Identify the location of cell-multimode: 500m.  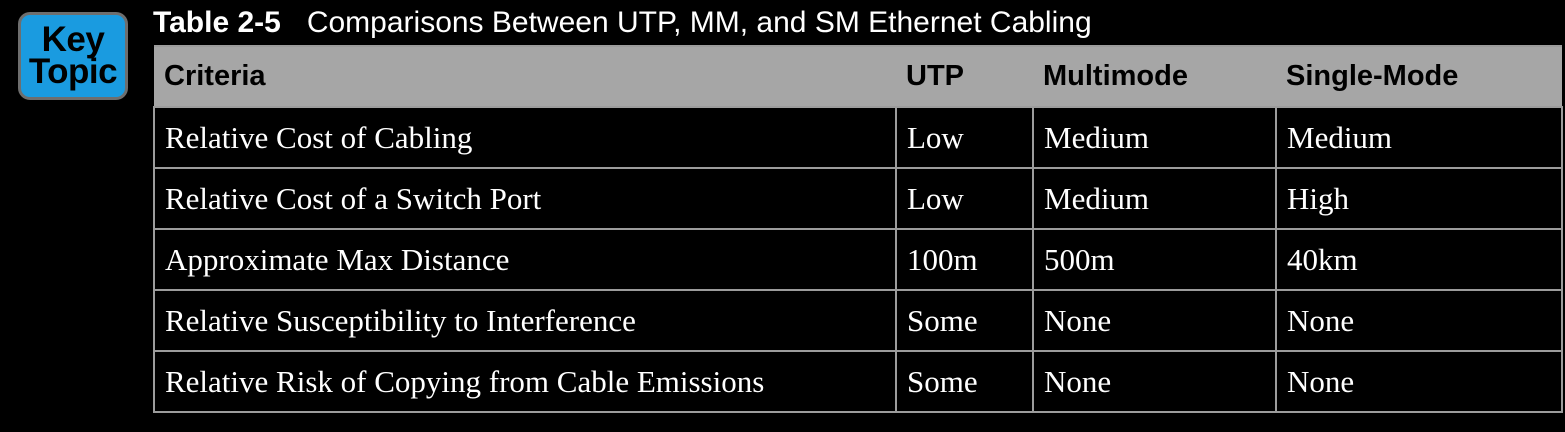
(1154, 259).